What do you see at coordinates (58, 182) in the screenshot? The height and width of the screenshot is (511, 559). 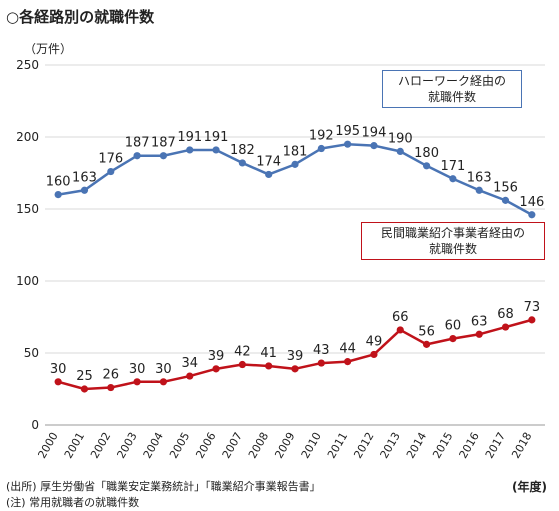 I see `data-label: 160` at bounding box center [58, 182].